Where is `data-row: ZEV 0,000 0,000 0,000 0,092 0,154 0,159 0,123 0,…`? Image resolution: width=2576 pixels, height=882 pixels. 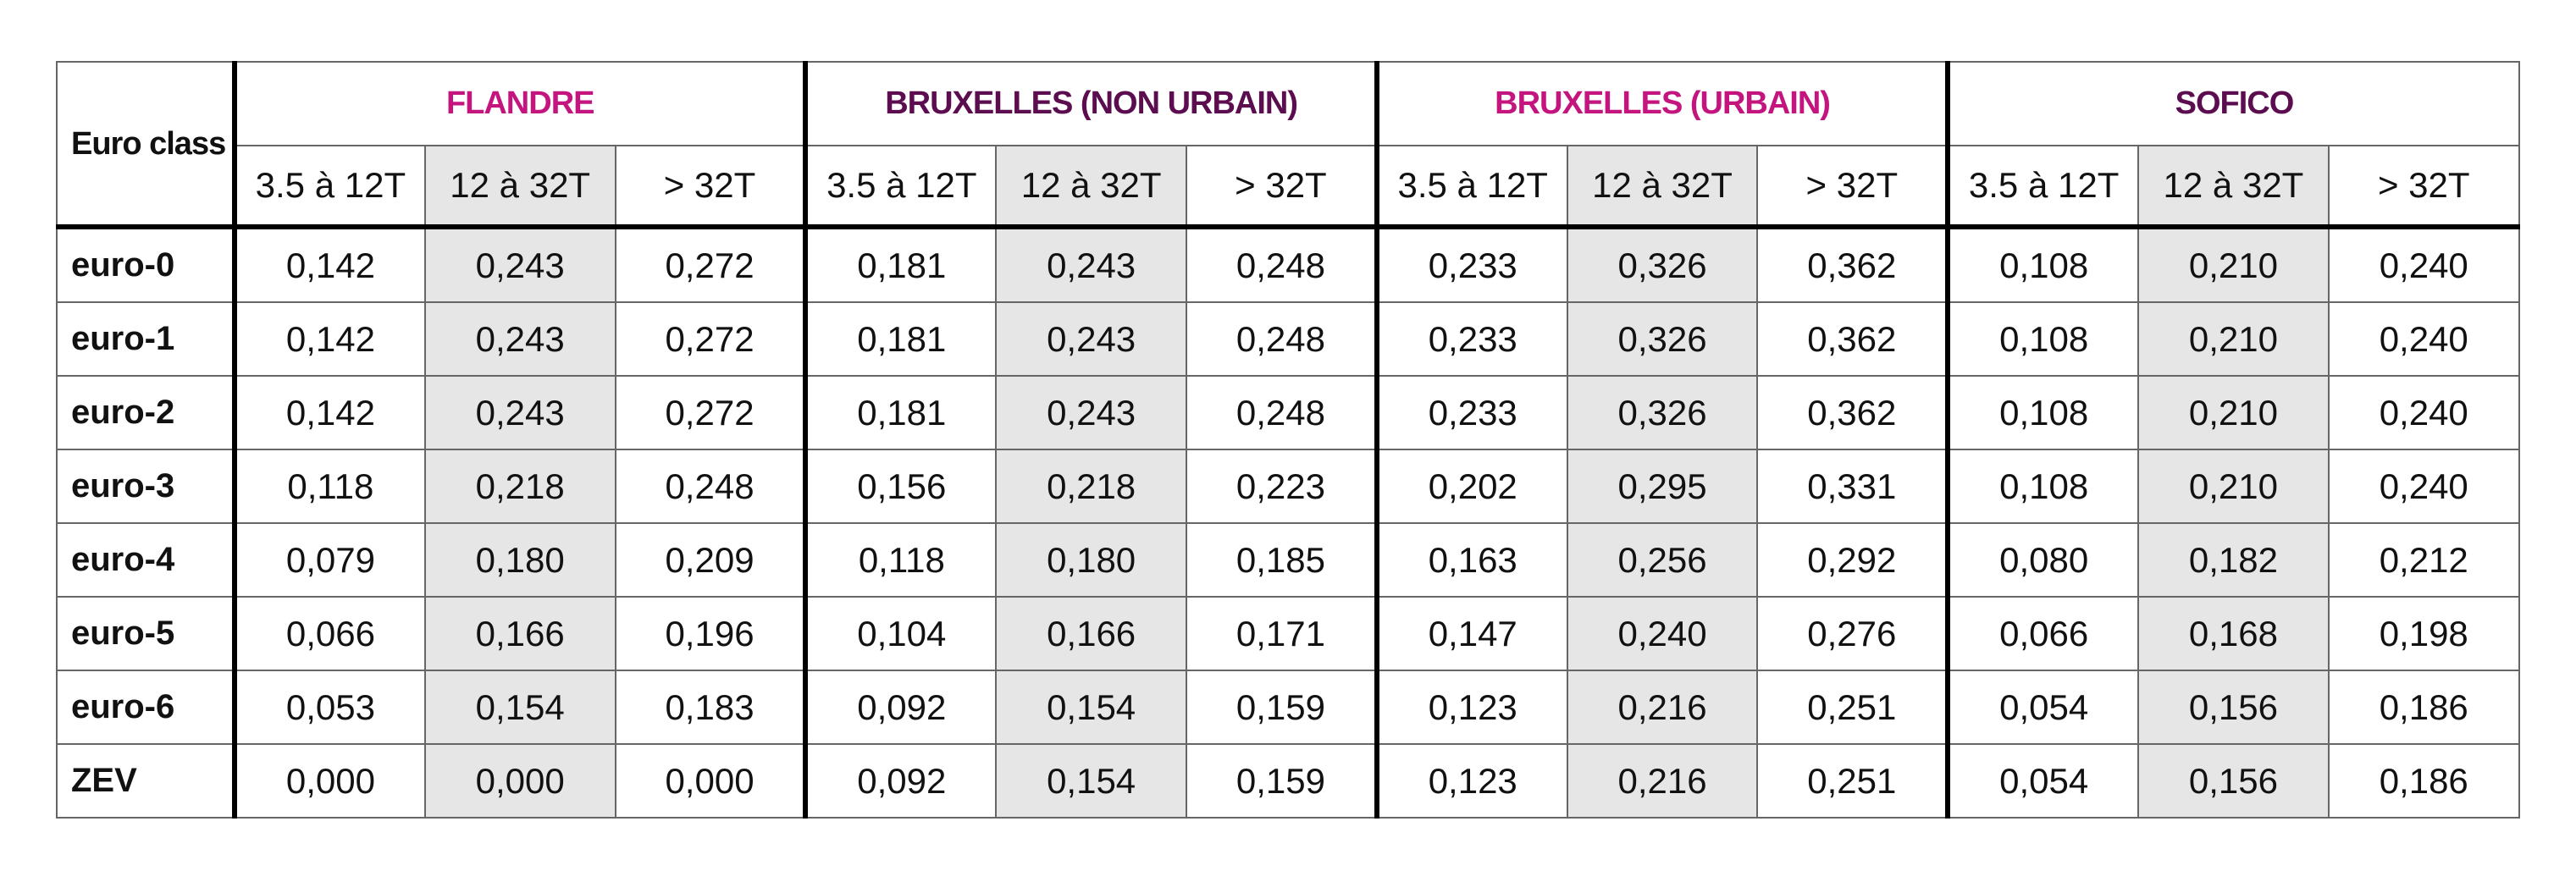
data-row: ZEV 0,000 0,000 0,000 0,092 0,154 0,159 0,123 0,… is located at coordinates (1288, 781).